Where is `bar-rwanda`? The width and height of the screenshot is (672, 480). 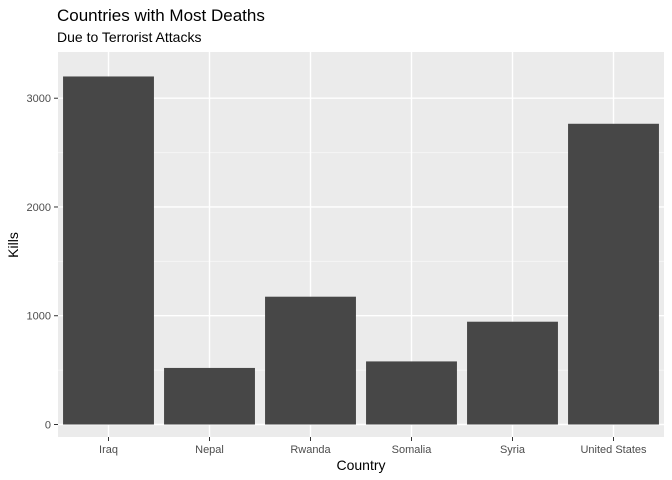 bar-rwanda is located at coordinates (310, 360).